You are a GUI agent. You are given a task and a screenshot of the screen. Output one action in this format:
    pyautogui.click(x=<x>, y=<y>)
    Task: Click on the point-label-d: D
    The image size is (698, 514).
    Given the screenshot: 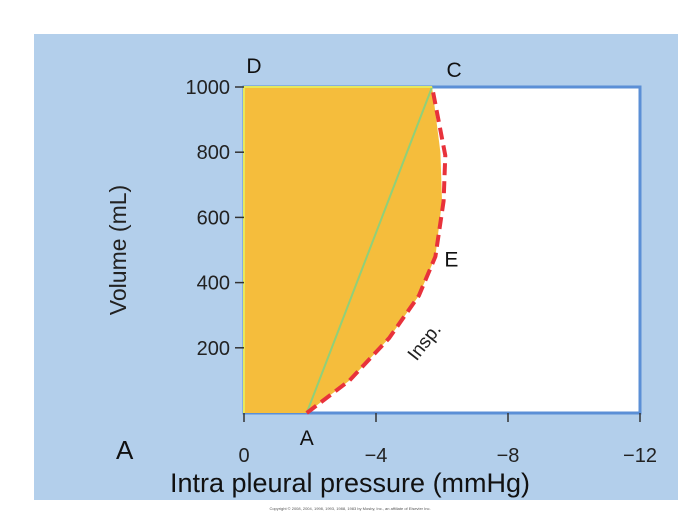 What is the action you would take?
    pyautogui.click(x=253, y=66)
    